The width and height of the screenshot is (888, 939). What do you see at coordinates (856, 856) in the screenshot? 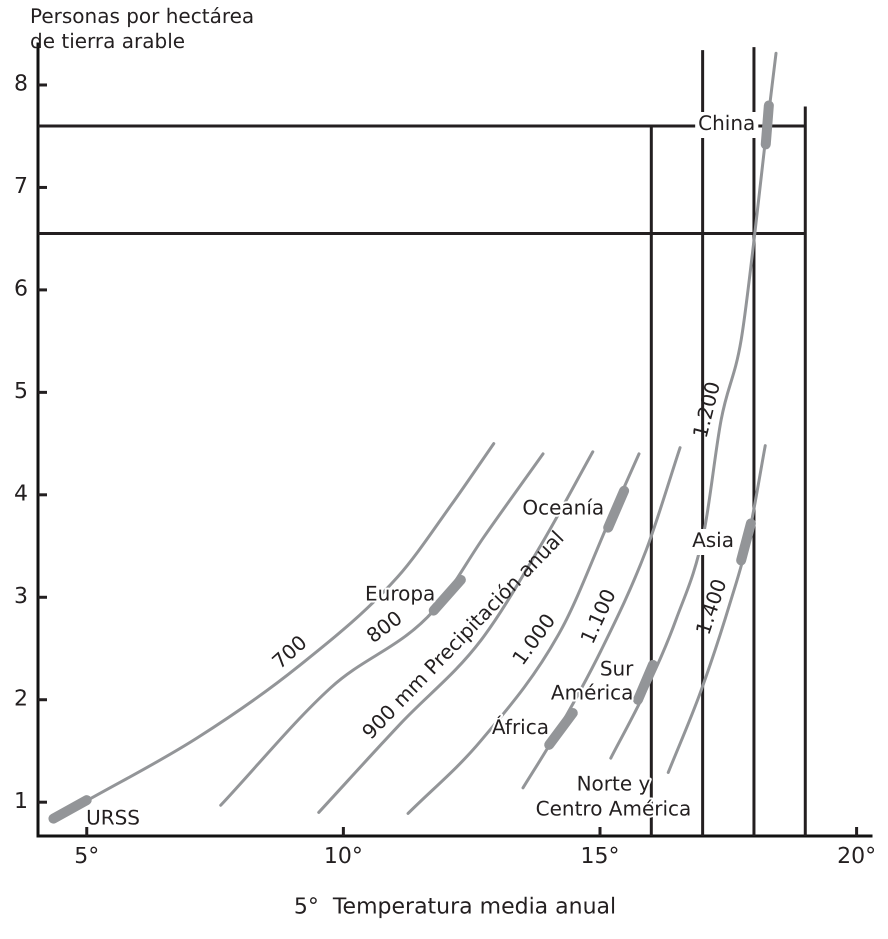
I see `x-tick-label: 20°` at bounding box center [856, 856].